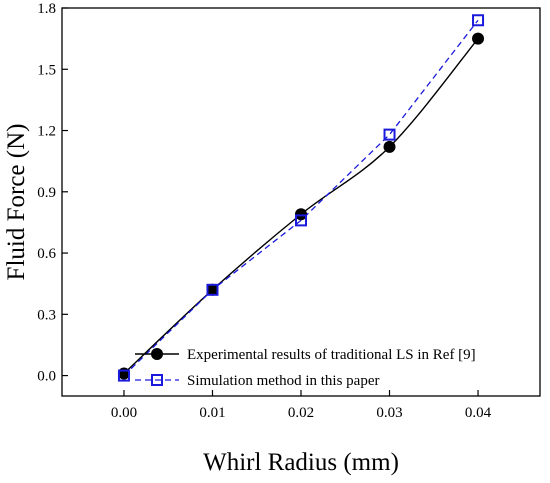  Describe the element at coordinates (124, 413) in the screenshot. I see `x-tick-label: 0.00` at that location.